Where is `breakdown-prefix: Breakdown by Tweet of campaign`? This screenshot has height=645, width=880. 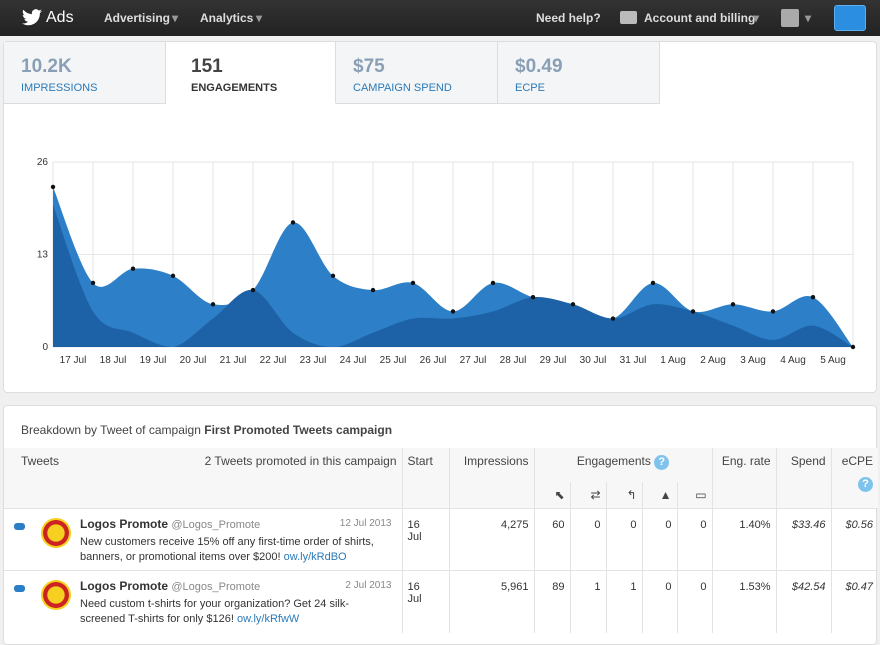 breakdown-prefix: Breakdown by Tweet of campaign is located at coordinates (111, 430).